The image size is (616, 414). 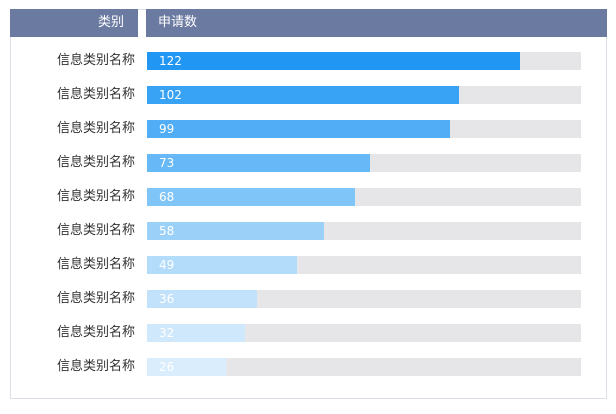 What do you see at coordinates (167, 299) in the screenshot?
I see `bar-value-label: 36` at bounding box center [167, 299].